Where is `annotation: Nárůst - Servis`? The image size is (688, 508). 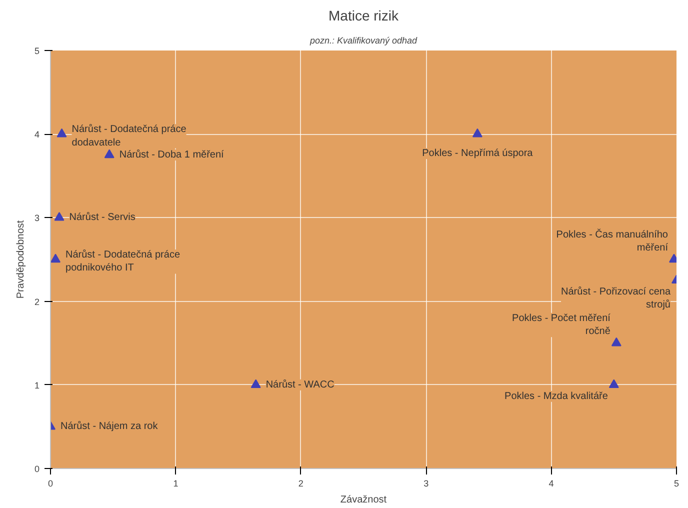 annotation: Nárůst - Servis is located at coordinates (102, 217).